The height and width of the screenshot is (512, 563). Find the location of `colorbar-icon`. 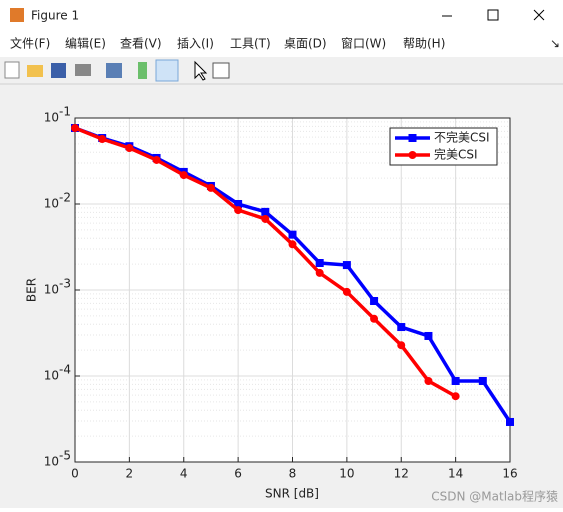

colorbar-icon is located at coordinates (142, 70).